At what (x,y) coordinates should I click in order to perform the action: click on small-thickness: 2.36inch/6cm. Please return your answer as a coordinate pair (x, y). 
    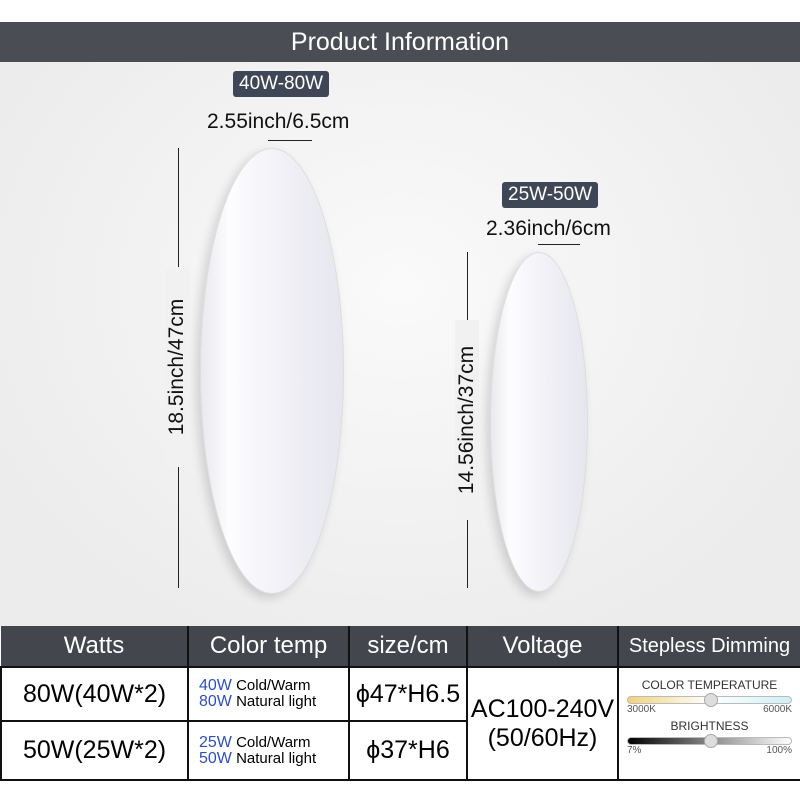
    Looking at the image, I should click on (548, 228).